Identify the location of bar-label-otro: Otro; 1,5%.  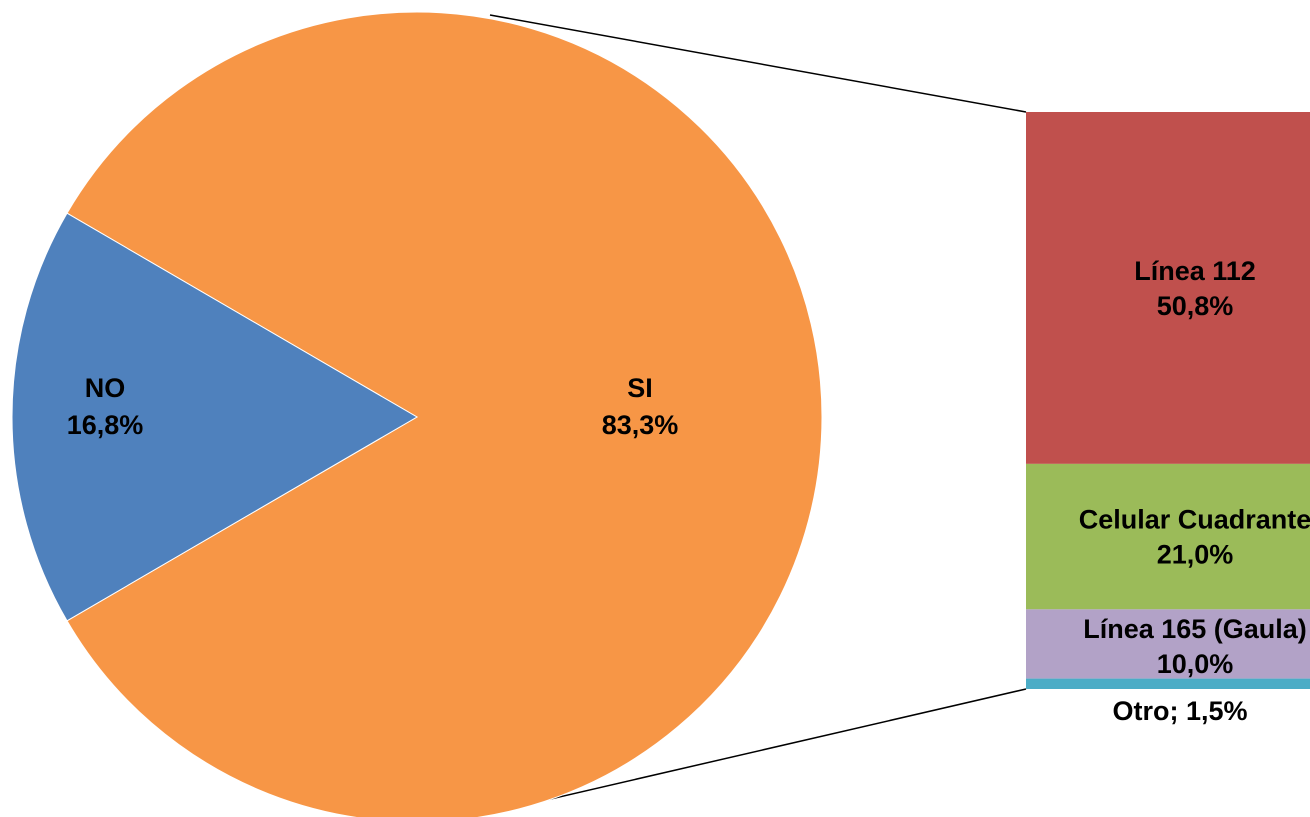
(1179, 711).